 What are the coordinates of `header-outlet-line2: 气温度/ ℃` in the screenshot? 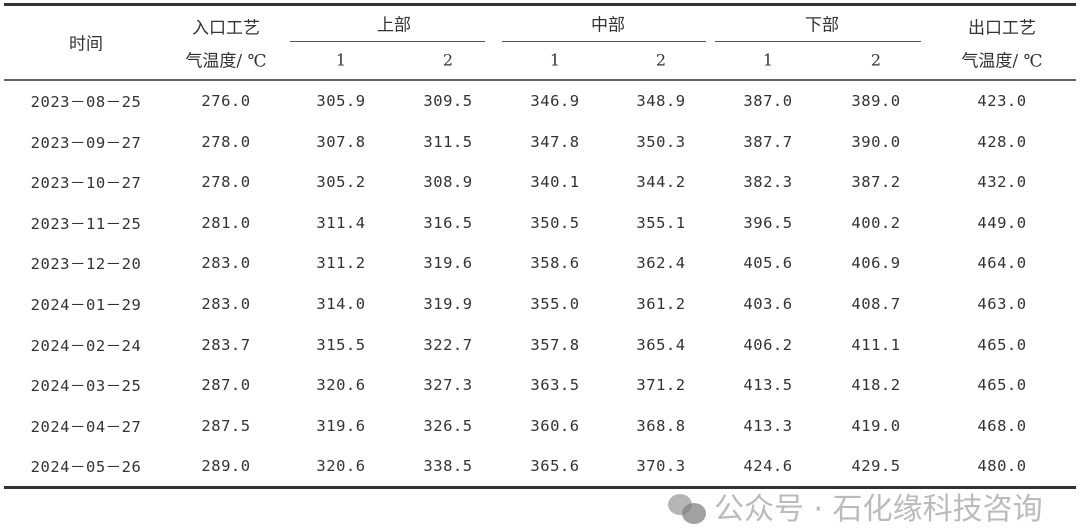 It's located at (1002, 61).